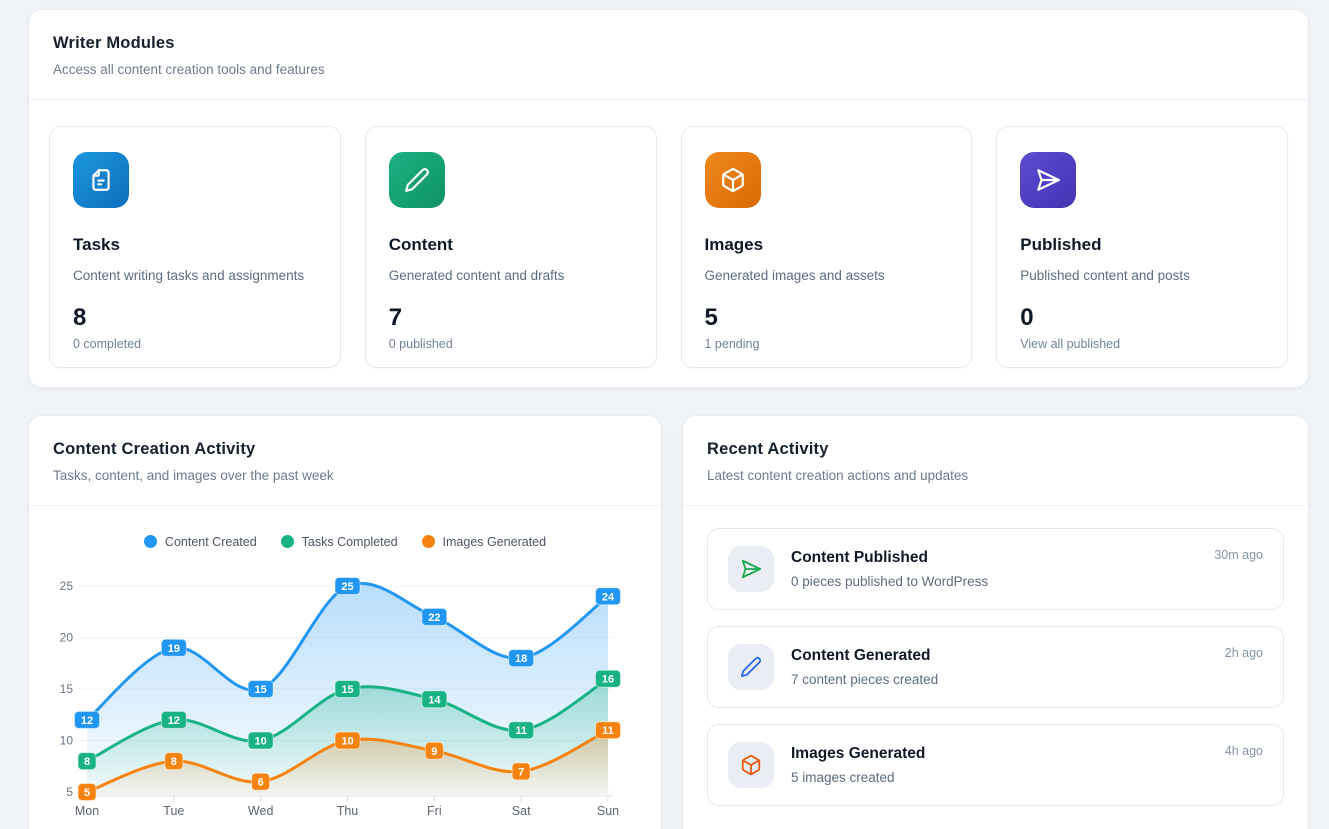 The height and width of the screenshot is (829, 1329). I want to click on data-point-label: 14, so click(434, 700).